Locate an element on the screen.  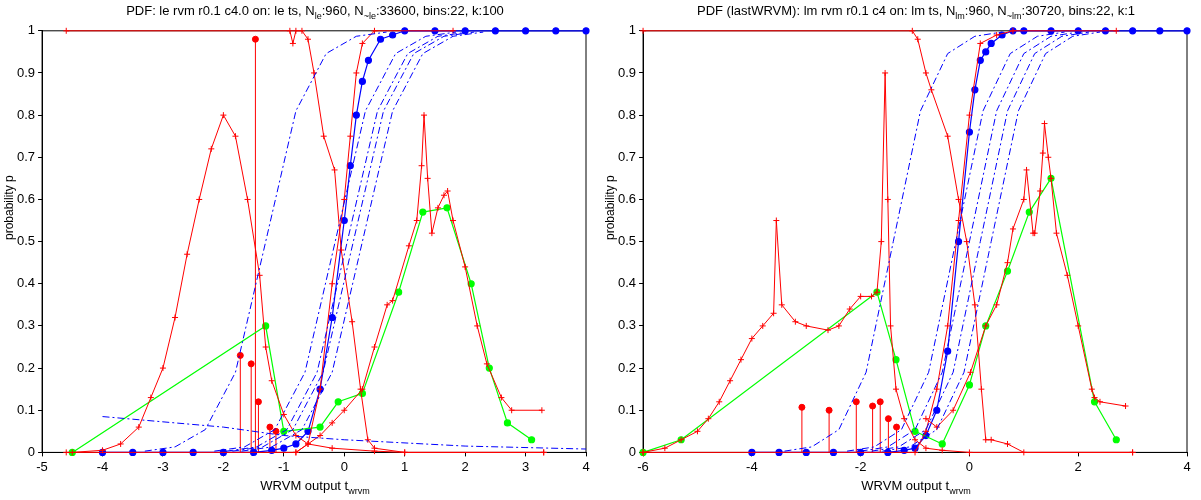
x-tick-label: -3 is located at coordinates (163, 466).